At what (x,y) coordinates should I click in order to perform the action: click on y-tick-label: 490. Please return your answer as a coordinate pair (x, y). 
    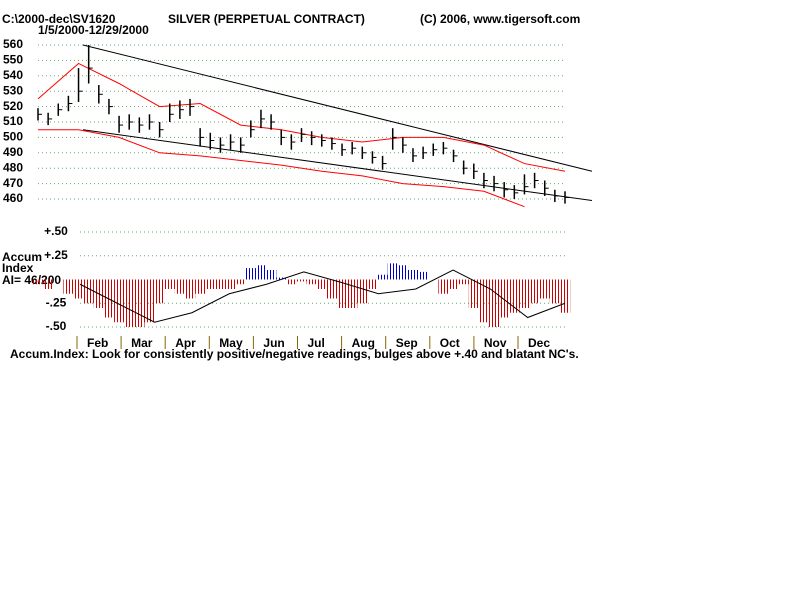
    Looking at the image, I should click on (13, 152).